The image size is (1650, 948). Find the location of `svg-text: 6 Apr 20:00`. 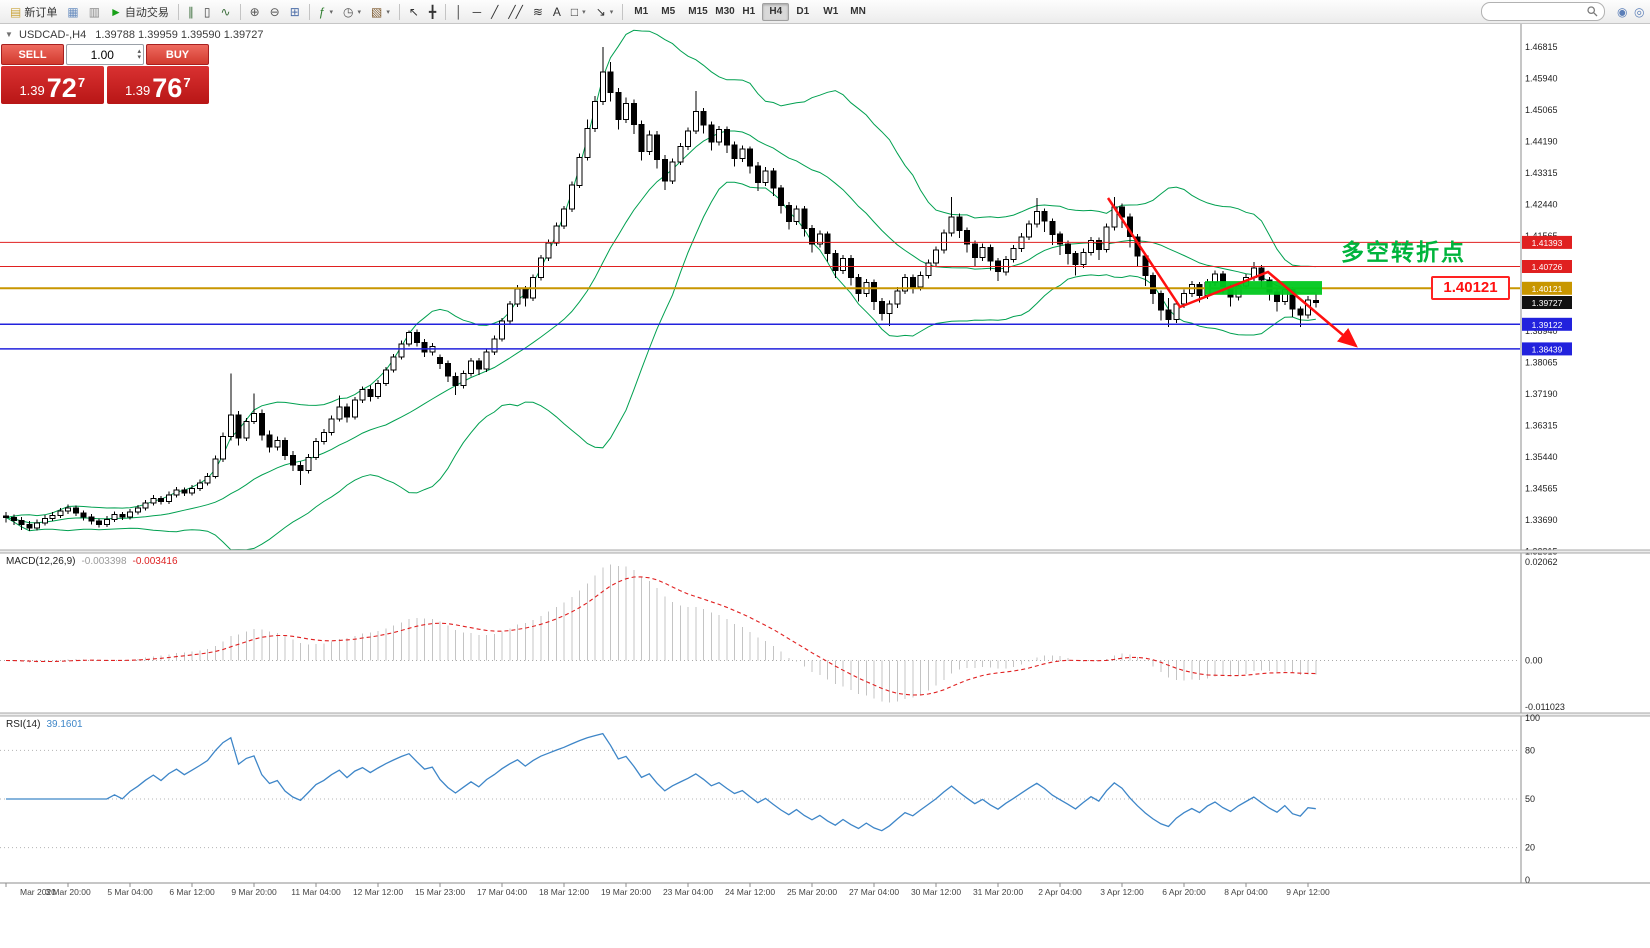

svg-text: 6 Apr 20:00 is located at coordinates (1184, 892).